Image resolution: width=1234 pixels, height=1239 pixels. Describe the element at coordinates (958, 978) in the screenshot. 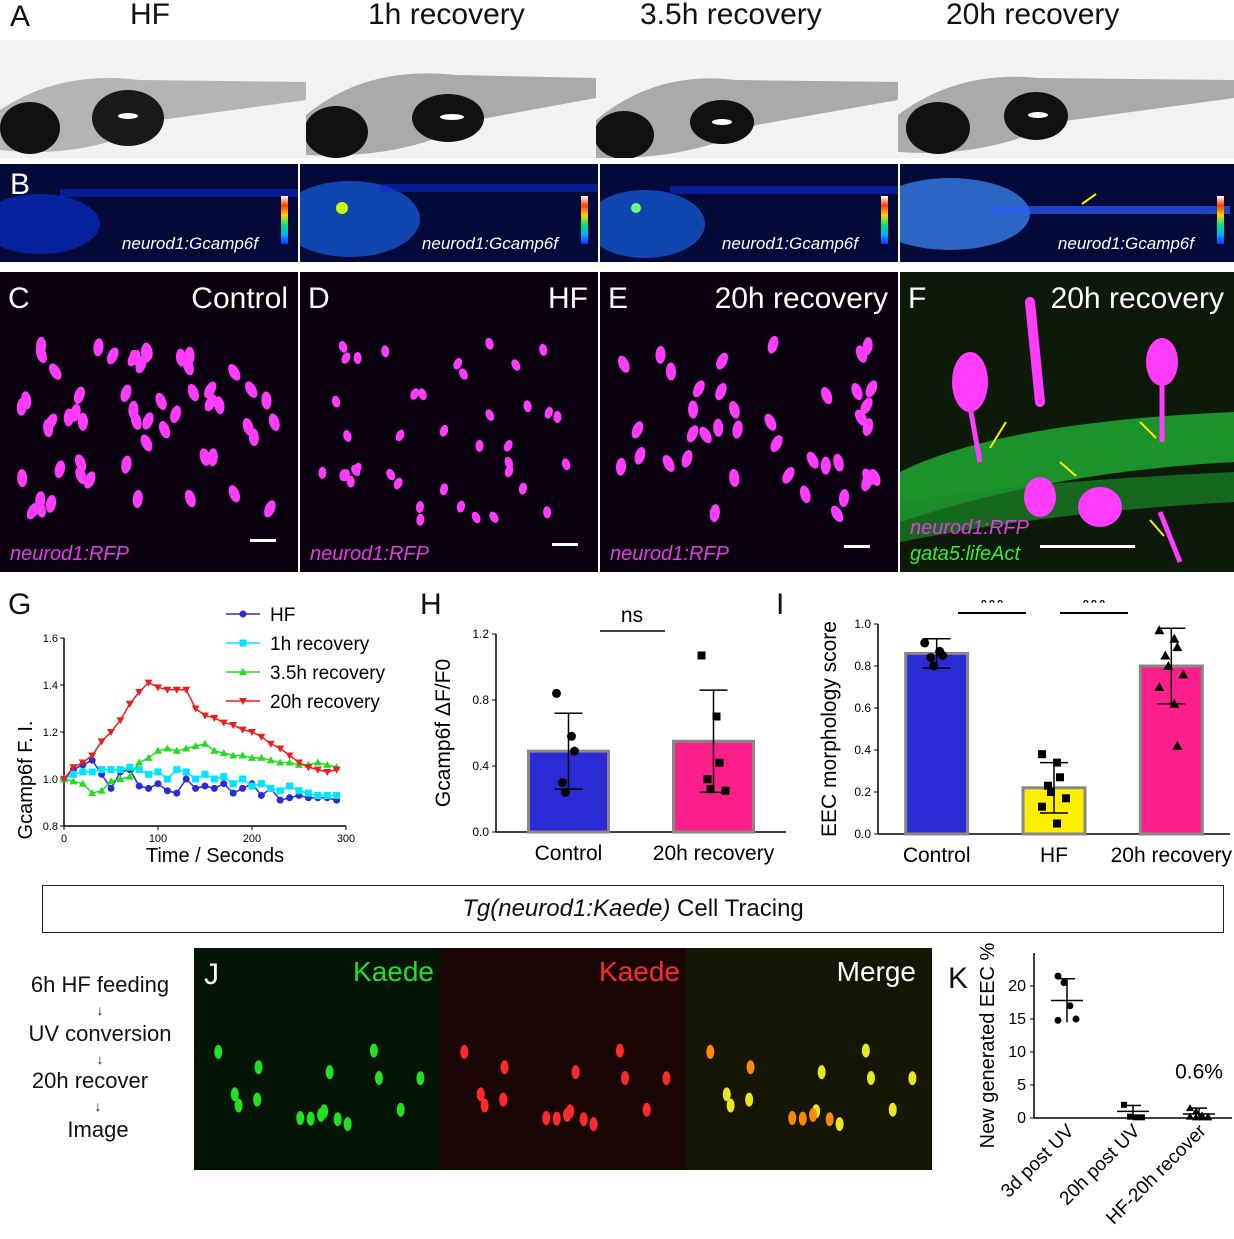

I see `panel-k-label: K` at that location.